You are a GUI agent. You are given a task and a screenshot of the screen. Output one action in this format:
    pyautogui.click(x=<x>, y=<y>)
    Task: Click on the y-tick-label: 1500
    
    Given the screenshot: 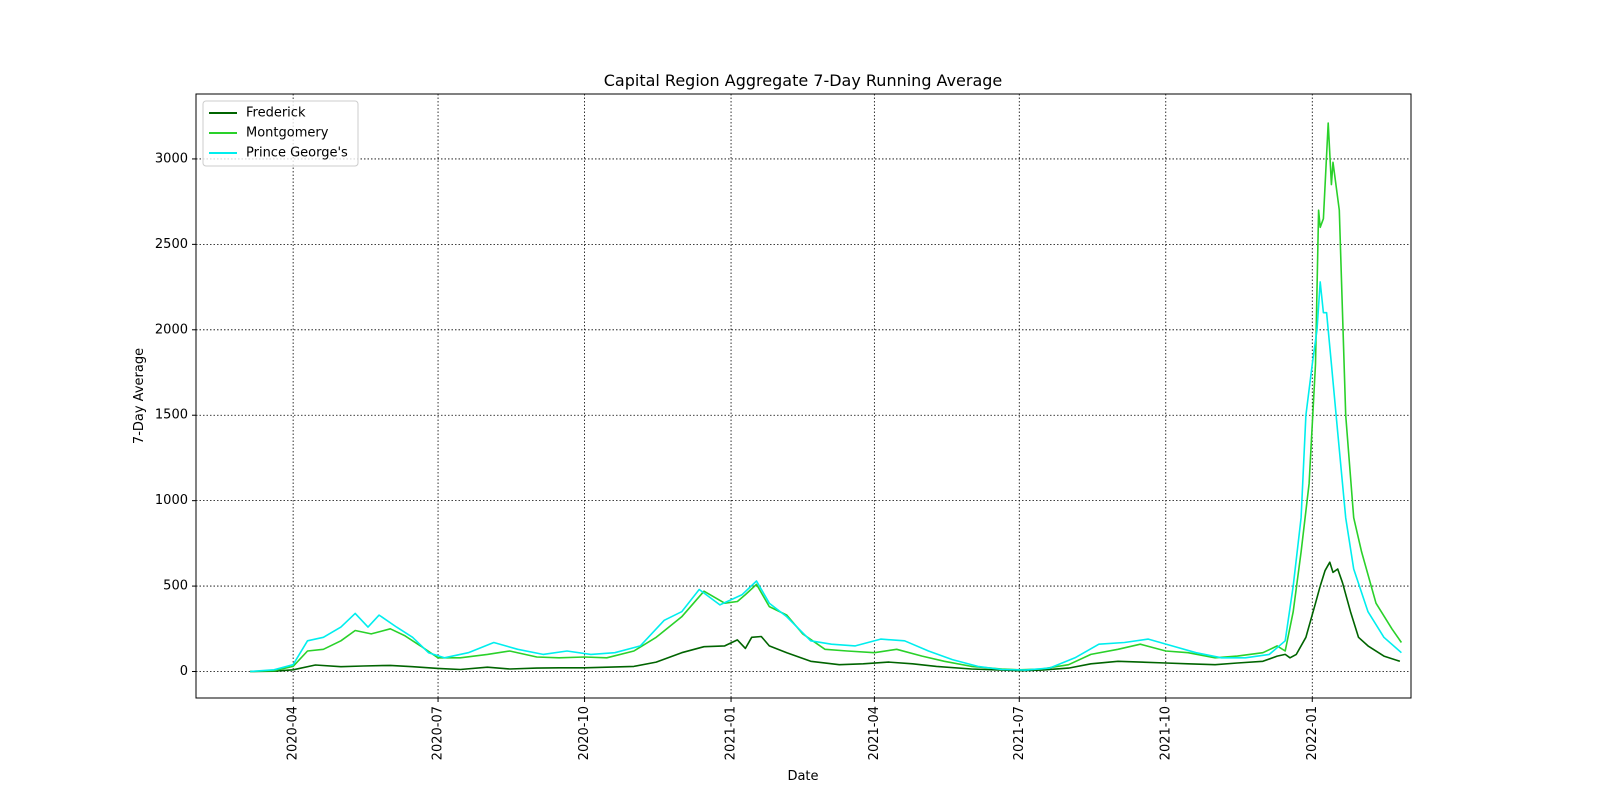 What is the action you would take?
    pyautogui.click(x=171, y=415)
    